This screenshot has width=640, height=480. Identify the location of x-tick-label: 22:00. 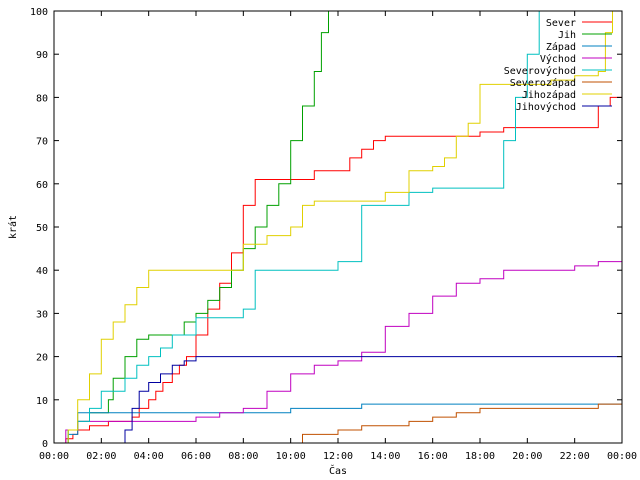
(575, 456).